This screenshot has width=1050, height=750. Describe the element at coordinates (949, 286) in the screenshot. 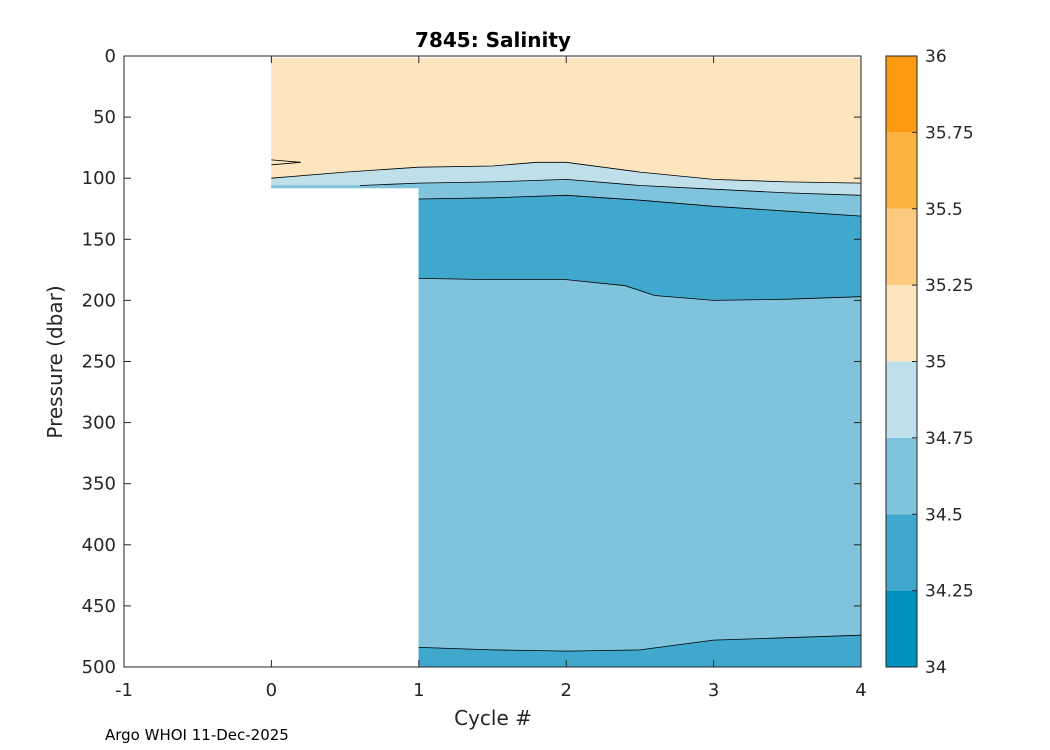

I see `colorbar-tick-label: 35.25` at that location.